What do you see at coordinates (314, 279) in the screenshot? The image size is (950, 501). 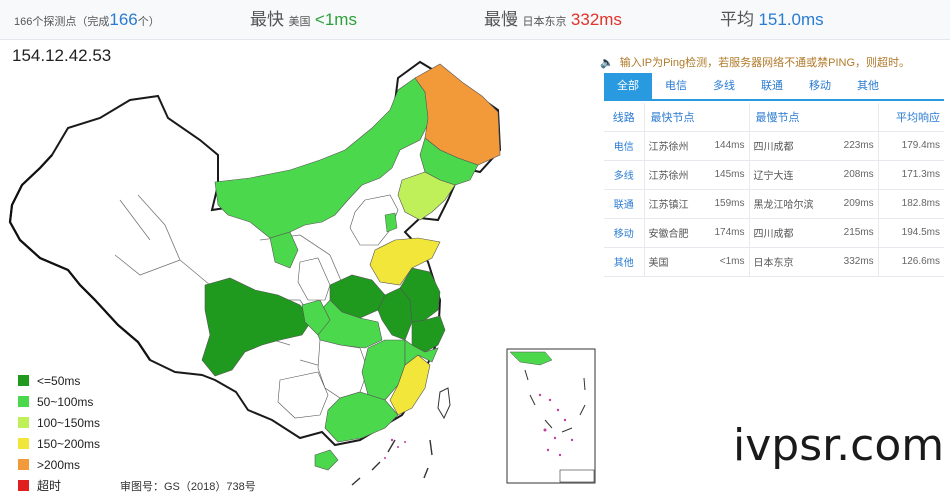 I see `region-shaanxi` at bounding box center [314, 279].